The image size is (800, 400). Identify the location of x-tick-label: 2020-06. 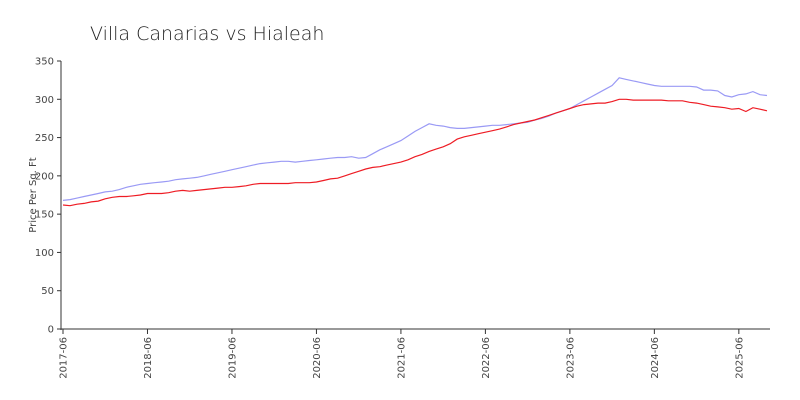
(317, 358).